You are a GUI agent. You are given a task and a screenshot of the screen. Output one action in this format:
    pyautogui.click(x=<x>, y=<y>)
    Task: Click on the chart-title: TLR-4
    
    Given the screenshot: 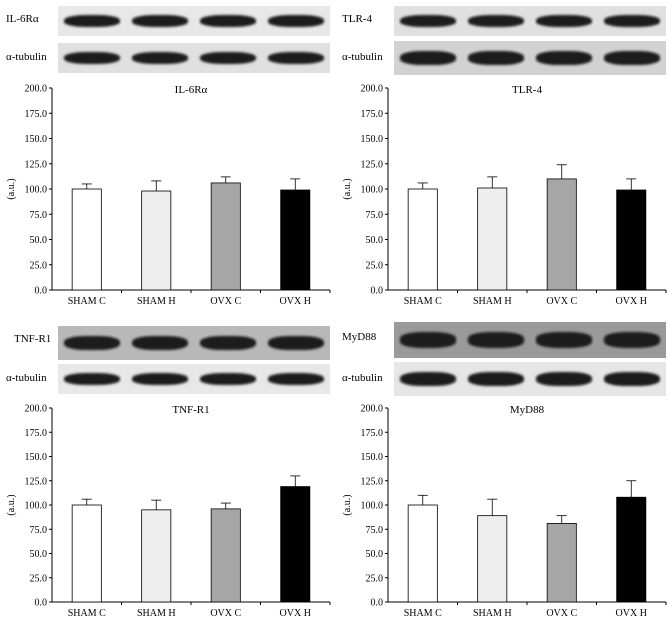 What is the action you would take?
    pyautogui.click(x=527, y=90)
    